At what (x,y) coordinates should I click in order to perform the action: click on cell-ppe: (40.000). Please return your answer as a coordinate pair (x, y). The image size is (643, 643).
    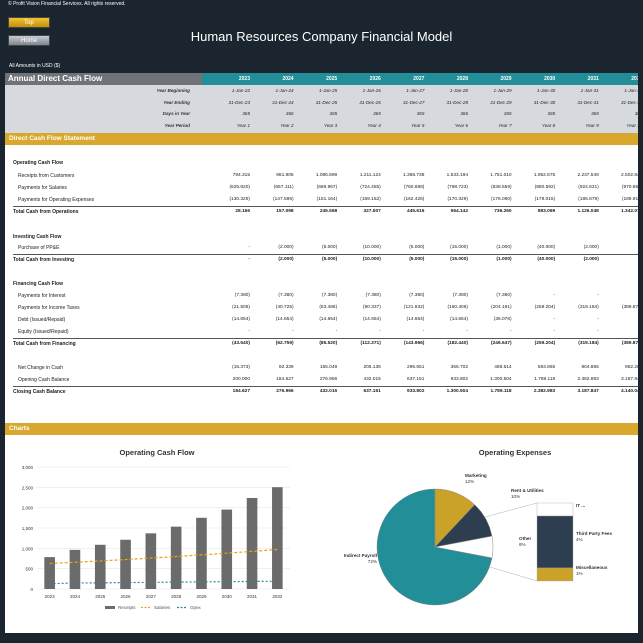
    Looking at the image, I should click on (546, 247).